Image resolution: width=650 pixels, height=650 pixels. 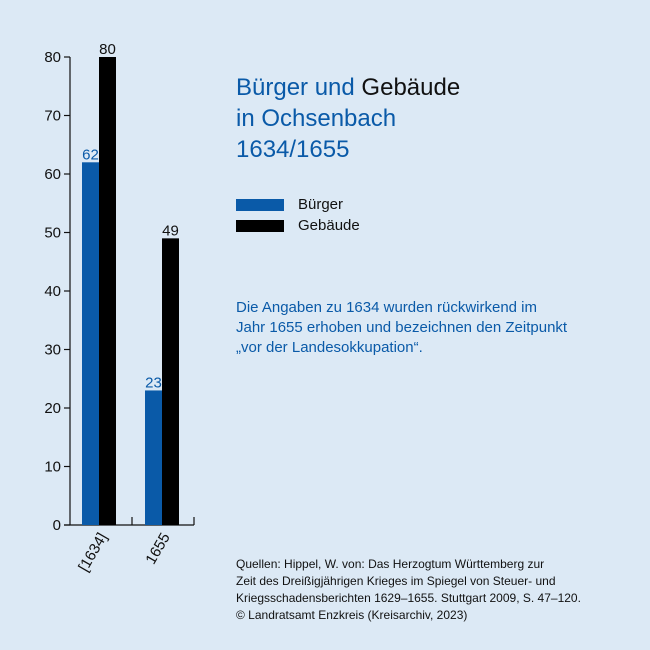 I want to click on title-line-1: Bürger und Gebäude, so click(x=348, y=87).